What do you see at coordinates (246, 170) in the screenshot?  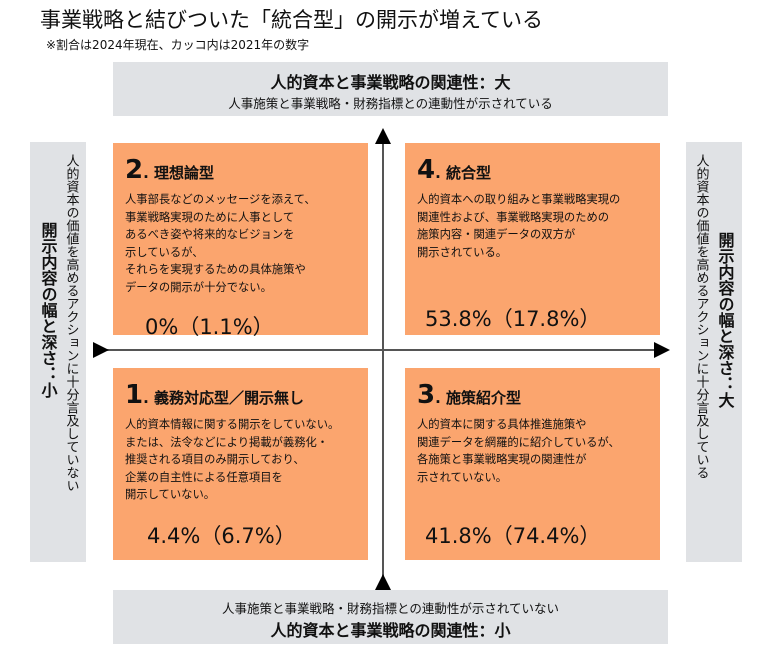 I see `quadrant-heading: 2. 理想論型` at bounding box center [246, 170].